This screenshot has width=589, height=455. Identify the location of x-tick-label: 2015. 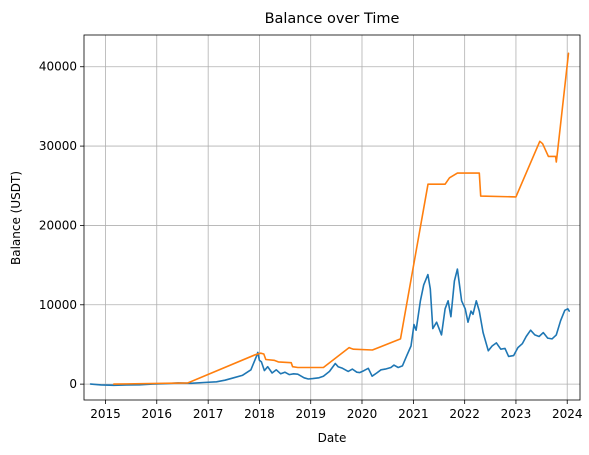
(105, 414).